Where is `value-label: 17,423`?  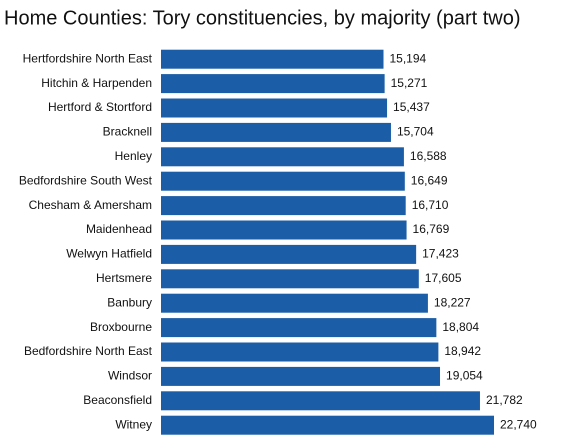
value-label: 17,423 is located at coordinates (440, 254).